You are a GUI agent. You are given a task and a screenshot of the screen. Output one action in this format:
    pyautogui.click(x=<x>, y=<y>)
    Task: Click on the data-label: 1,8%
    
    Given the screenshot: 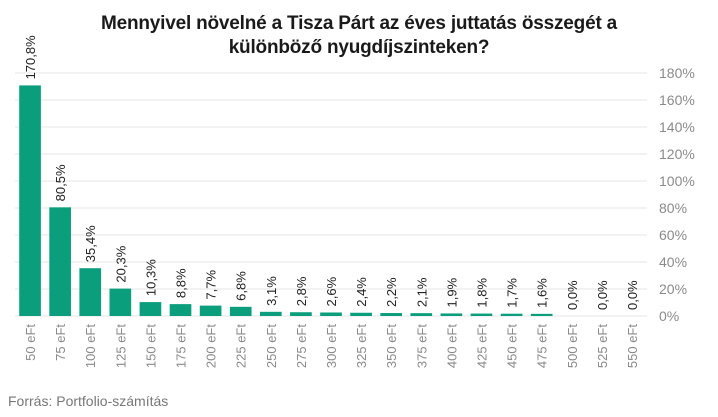 What is the action you would take?
    pyautogui.click(x=481, y=292)
    